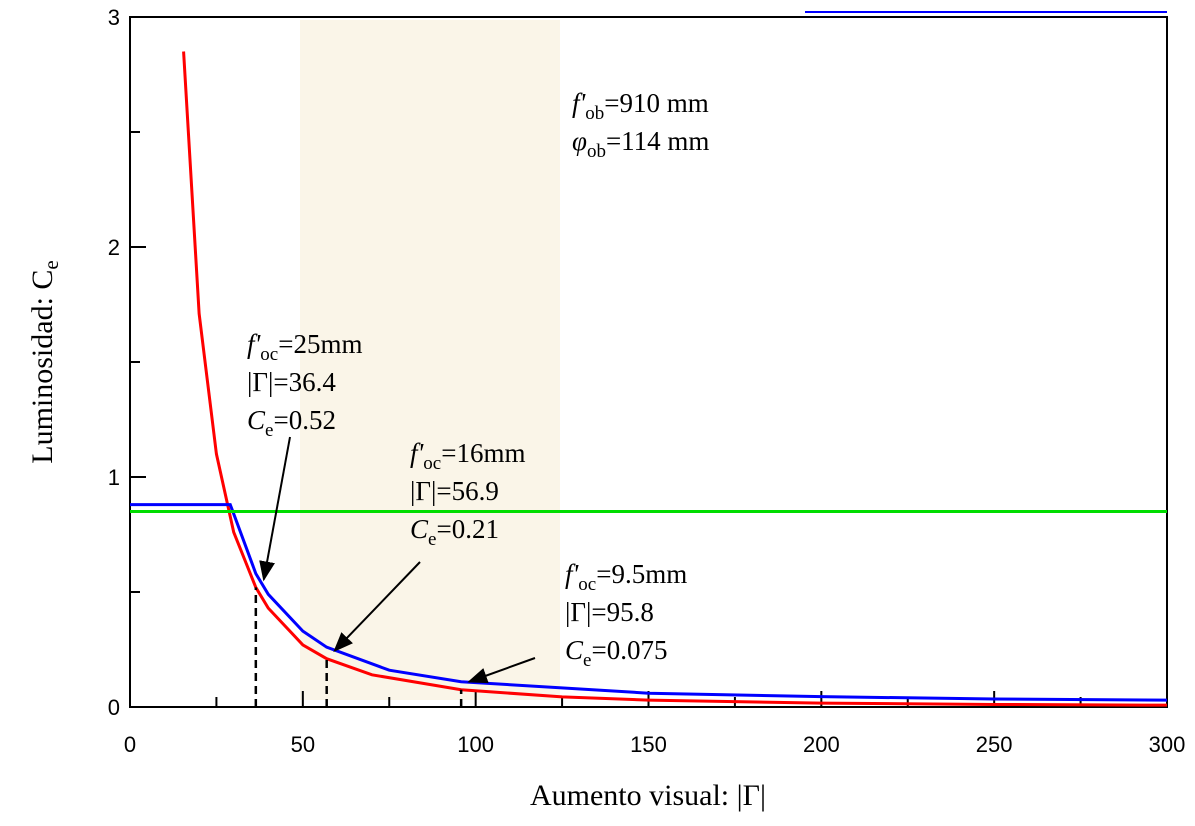 This screenshot has height=826, width=1195. What do you see at coordinates (648, 795) in the screenshot?
I see `x-axis-title: Aumento visual: |Γ|` at bounding box center [648, 795].